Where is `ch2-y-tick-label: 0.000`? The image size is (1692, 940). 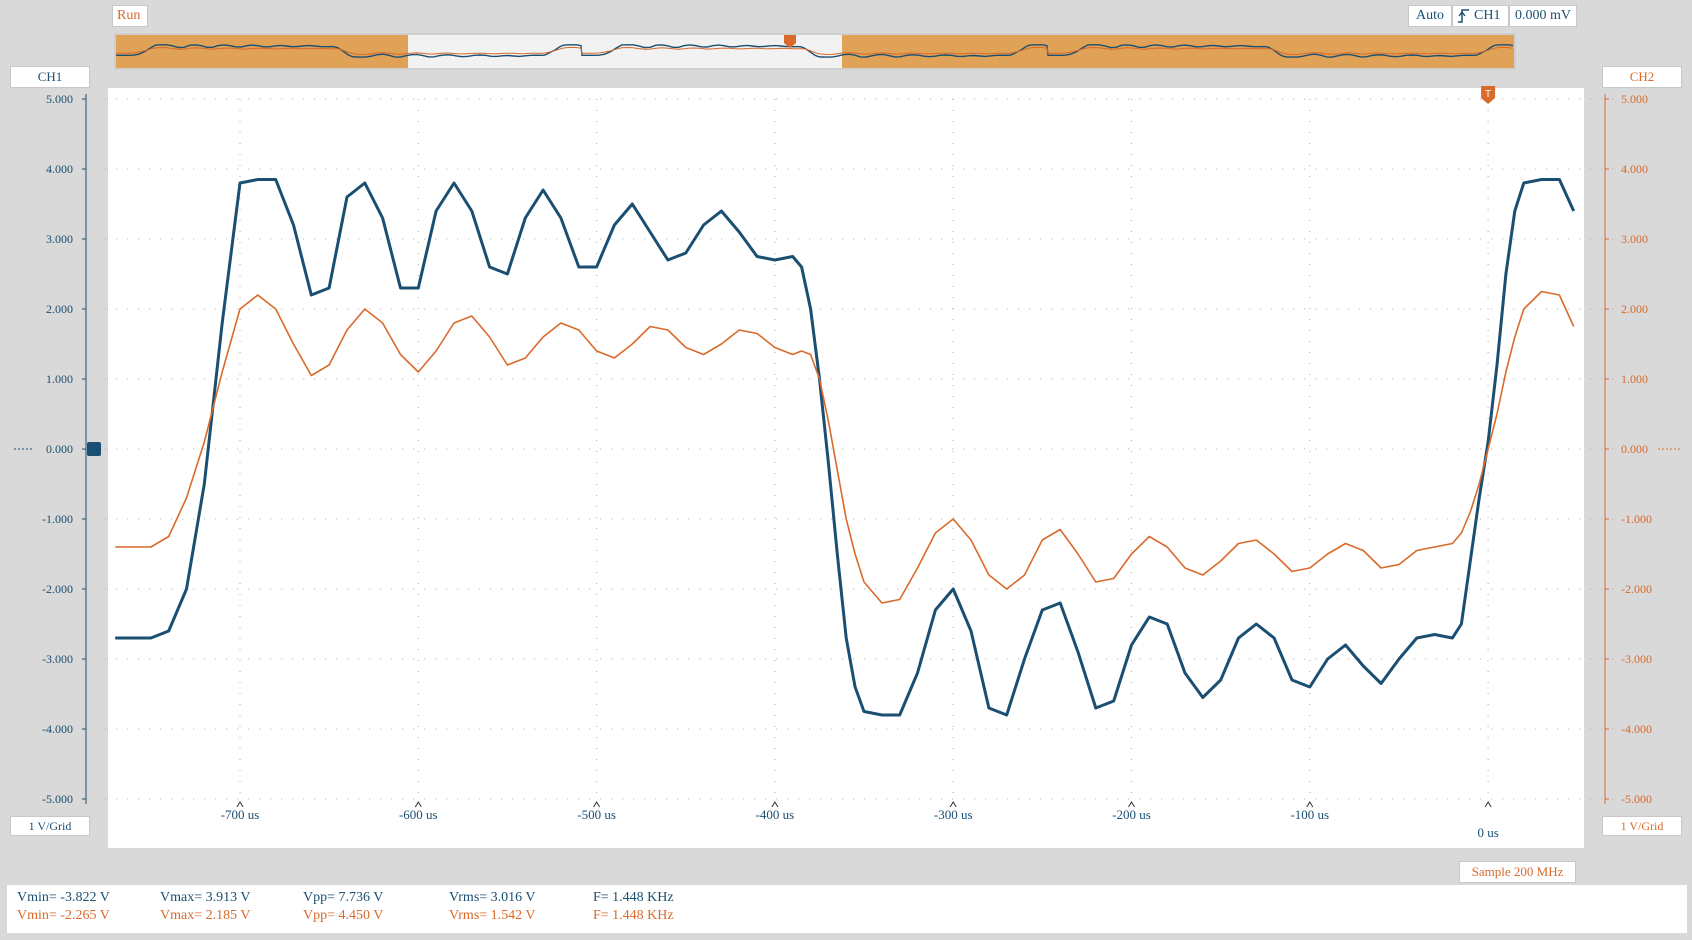 ch2-y-tick-label: 0.000 is located at coordinates (1634, 449).